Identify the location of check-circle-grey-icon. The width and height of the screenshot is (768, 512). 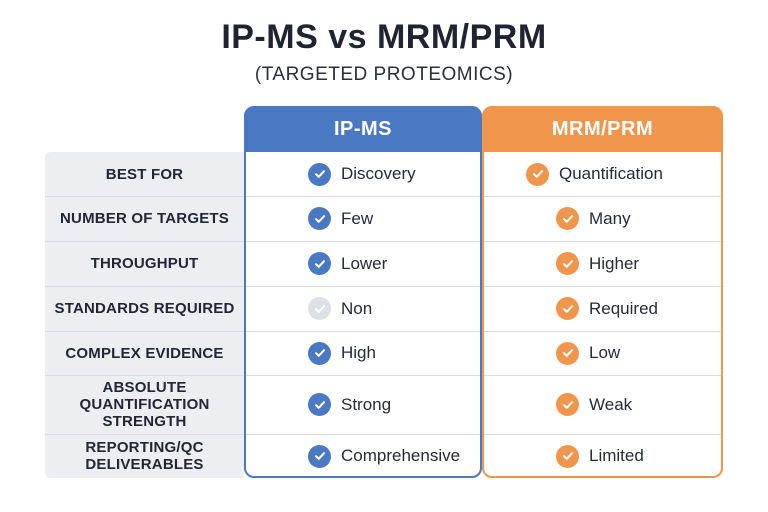
(319, 308).